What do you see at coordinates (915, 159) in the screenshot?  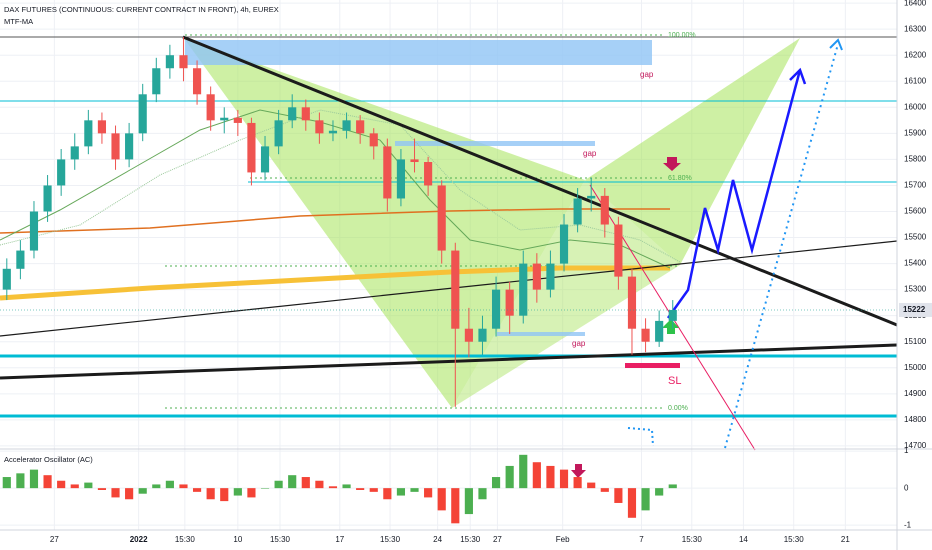 I see `y-tick-label: 15800` at bounding box center [915, 159].